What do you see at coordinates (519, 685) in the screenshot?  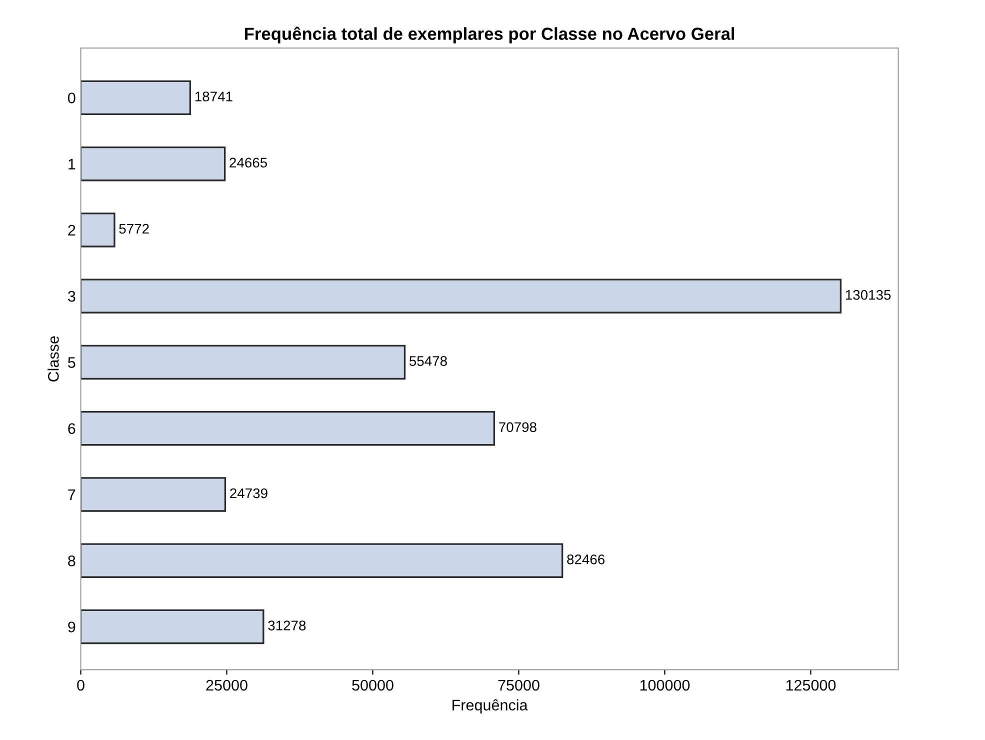 I see `x-tick-label: 75000` at bounding box center [519, 685].